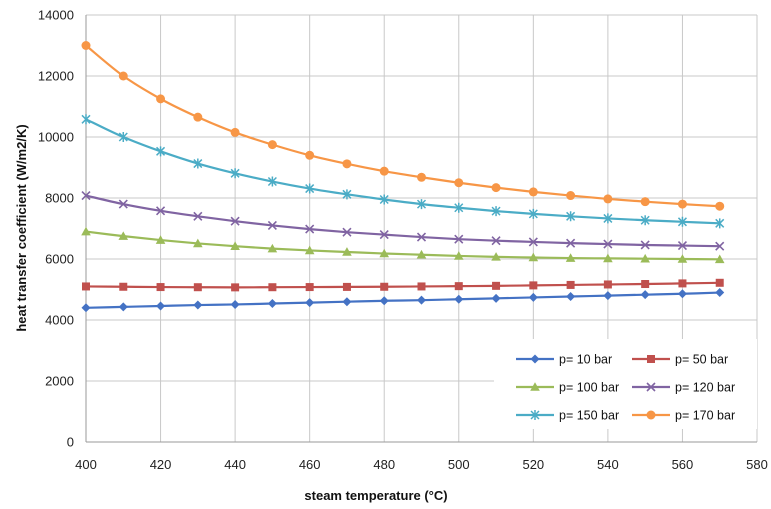 The image size is (771, 509). Describe the element at coordinates (235, 464) in the screenshot. I see `x-tick-label: 440` at that location.